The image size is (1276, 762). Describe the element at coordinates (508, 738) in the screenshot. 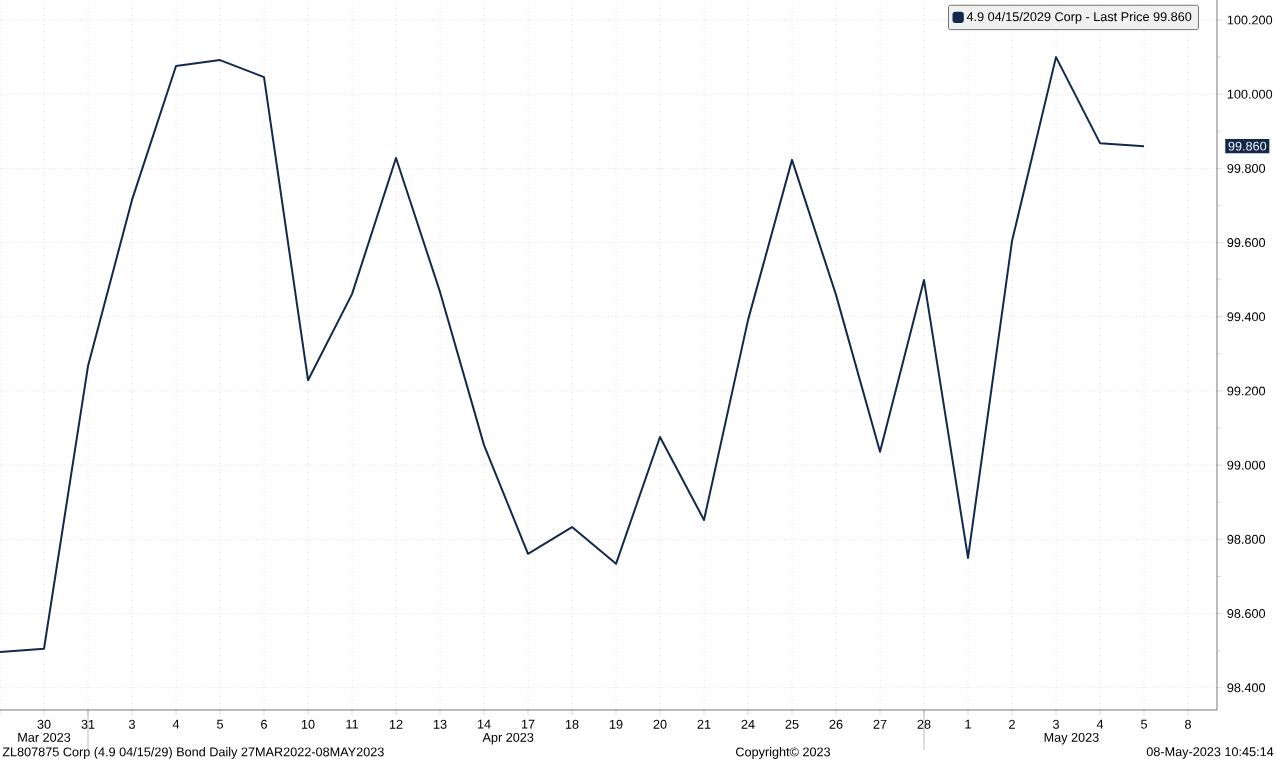

I see `text: Apr 2023` at that location.